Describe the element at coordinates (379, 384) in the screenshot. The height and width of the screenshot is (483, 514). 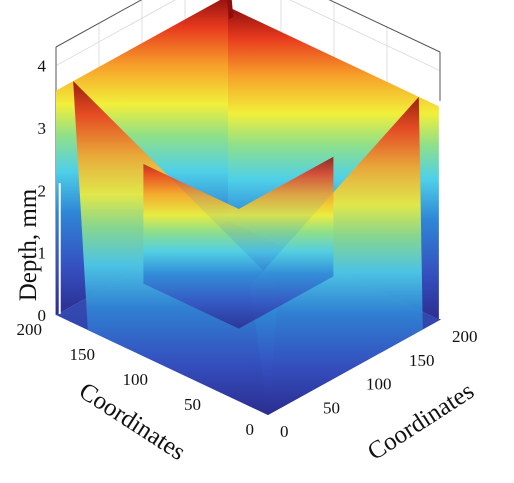
I see `y-tick-label: 100` at that location.